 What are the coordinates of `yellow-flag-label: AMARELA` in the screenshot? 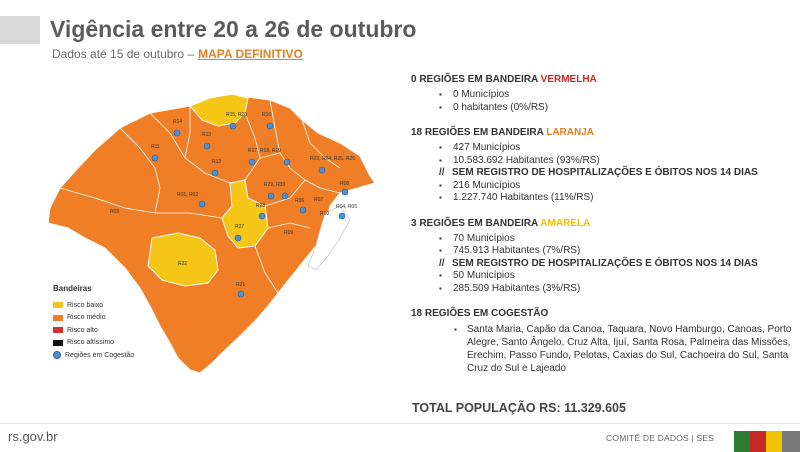 It's located at (565, 223).